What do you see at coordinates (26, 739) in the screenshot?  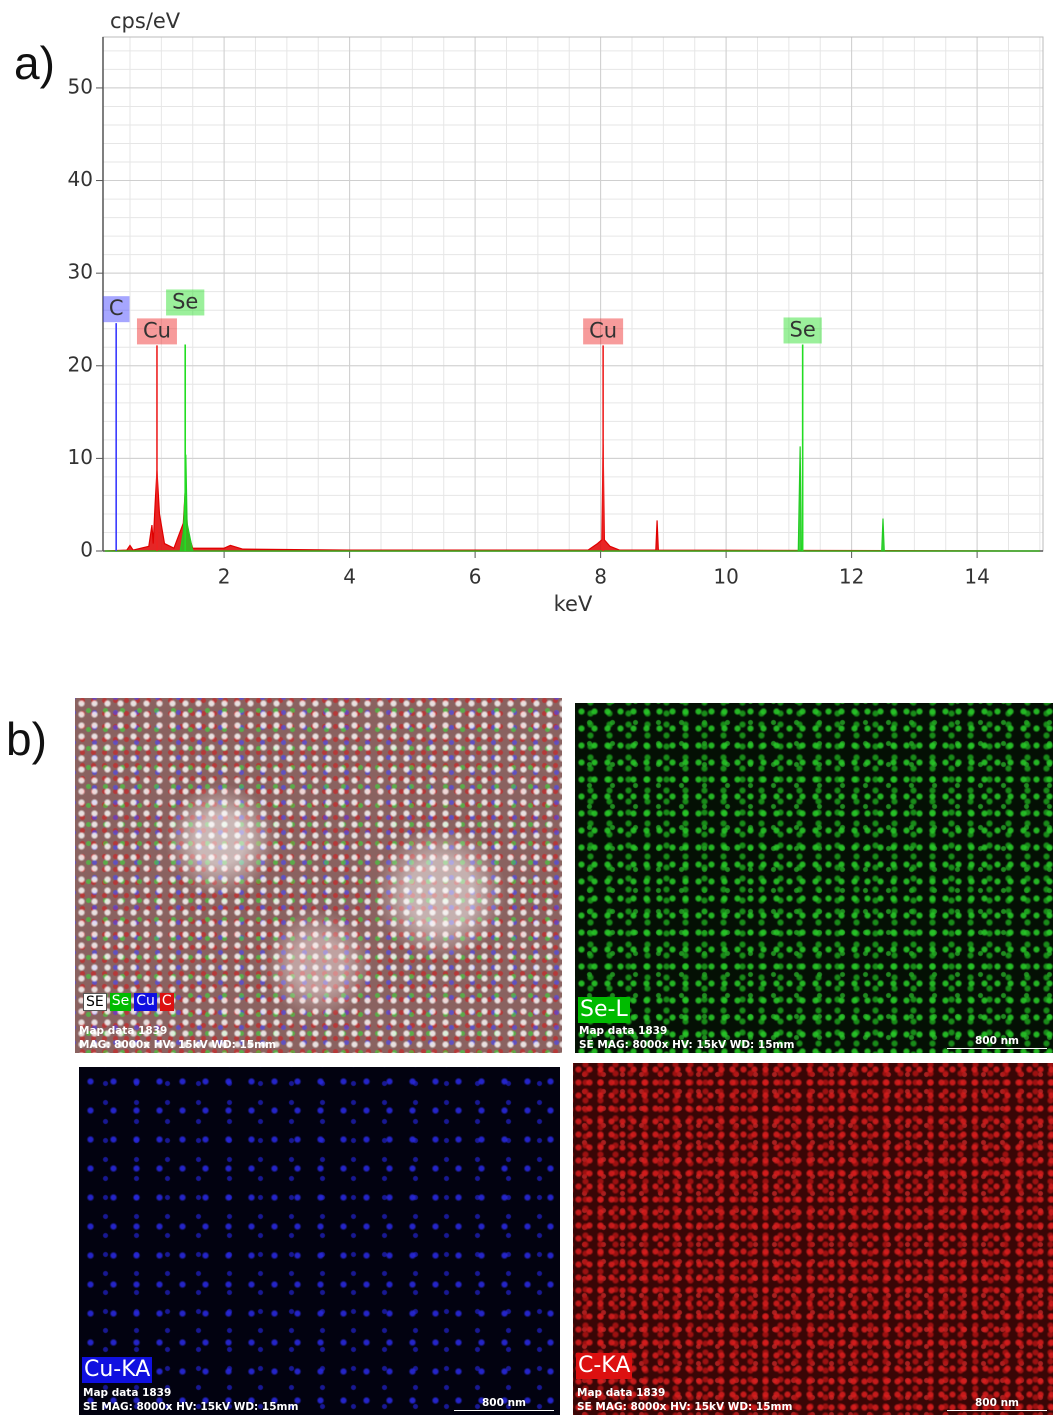 I see `panel-label: b)` at bounding box center [26, 739].